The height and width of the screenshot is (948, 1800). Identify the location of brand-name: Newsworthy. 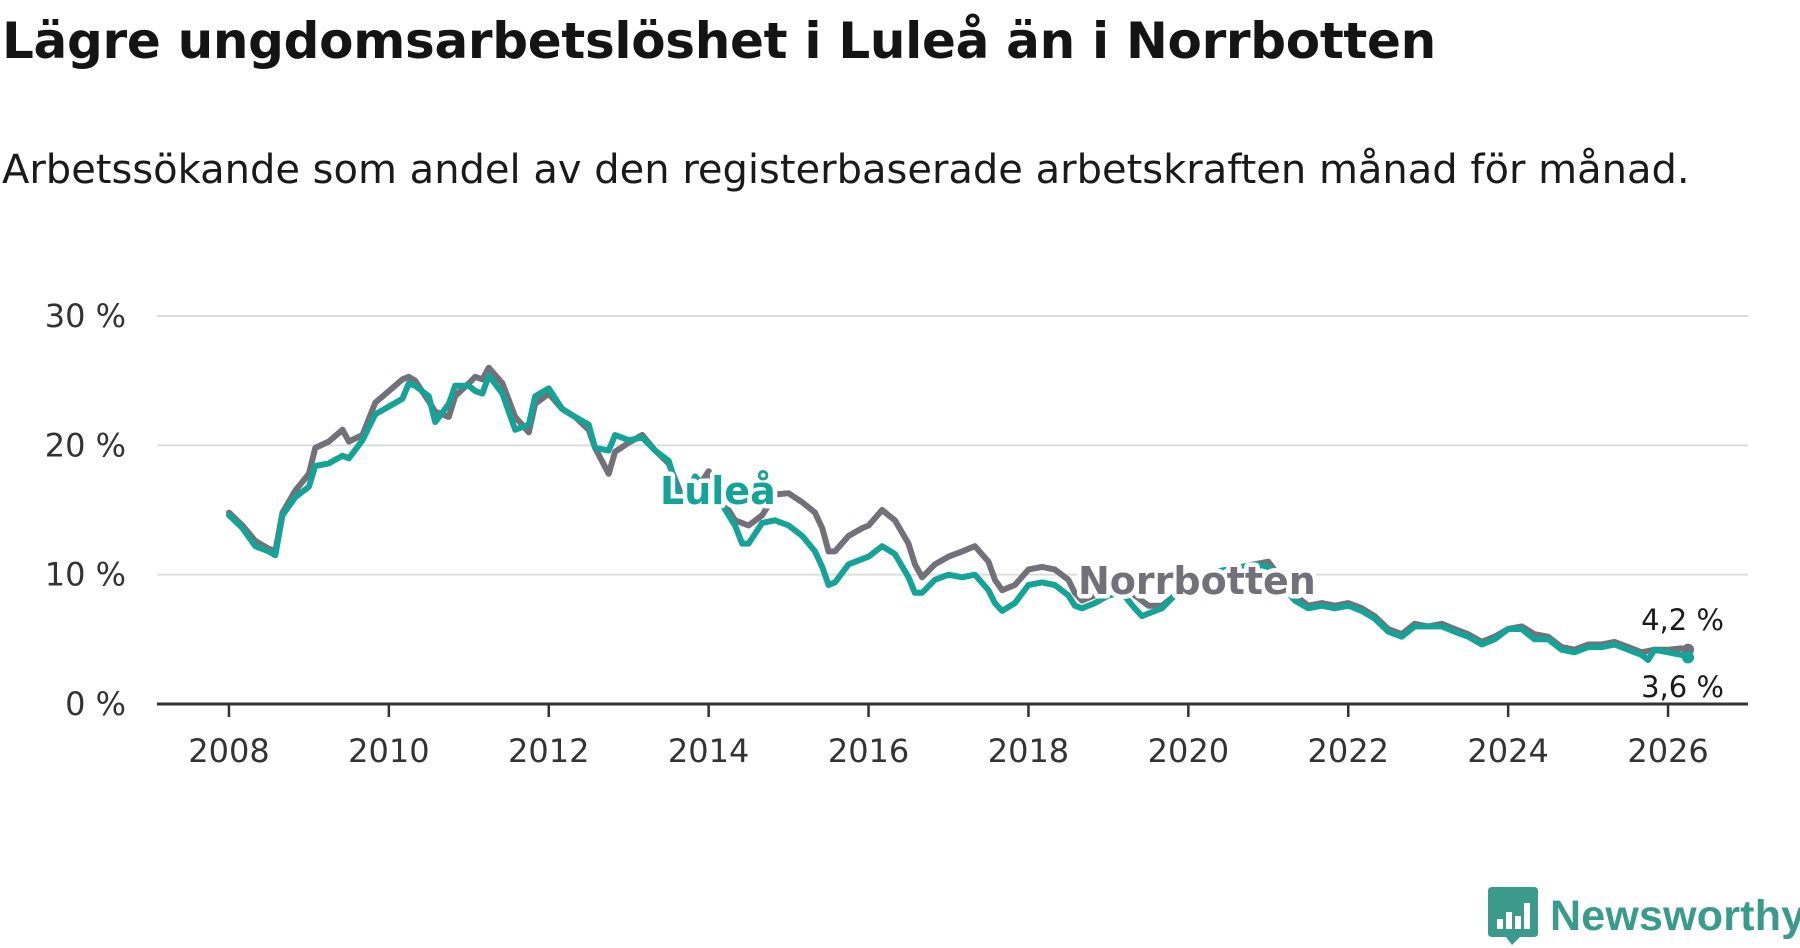
(1675, 915).